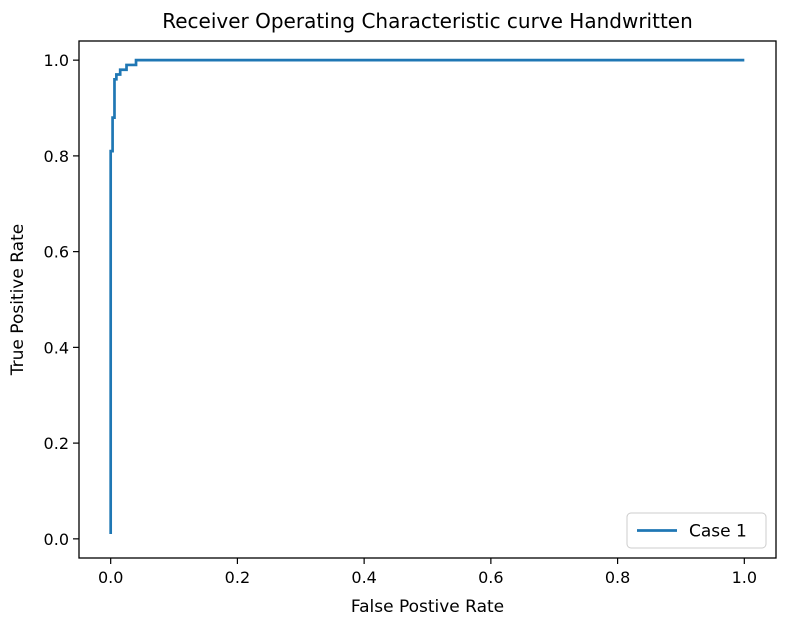 Image resolution: width=797 pixels, height=627 pixels. Describe the element at coordinates (718, 532) in the screenshot. I see `legend-label: Case 1` at that location.